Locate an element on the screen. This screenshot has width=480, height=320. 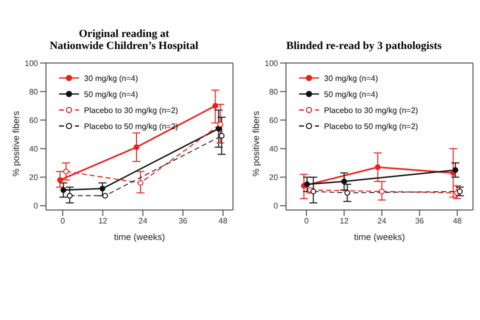
chart-title: Blinded re-read by 3 pathologists is located at coordinates (364, 46).